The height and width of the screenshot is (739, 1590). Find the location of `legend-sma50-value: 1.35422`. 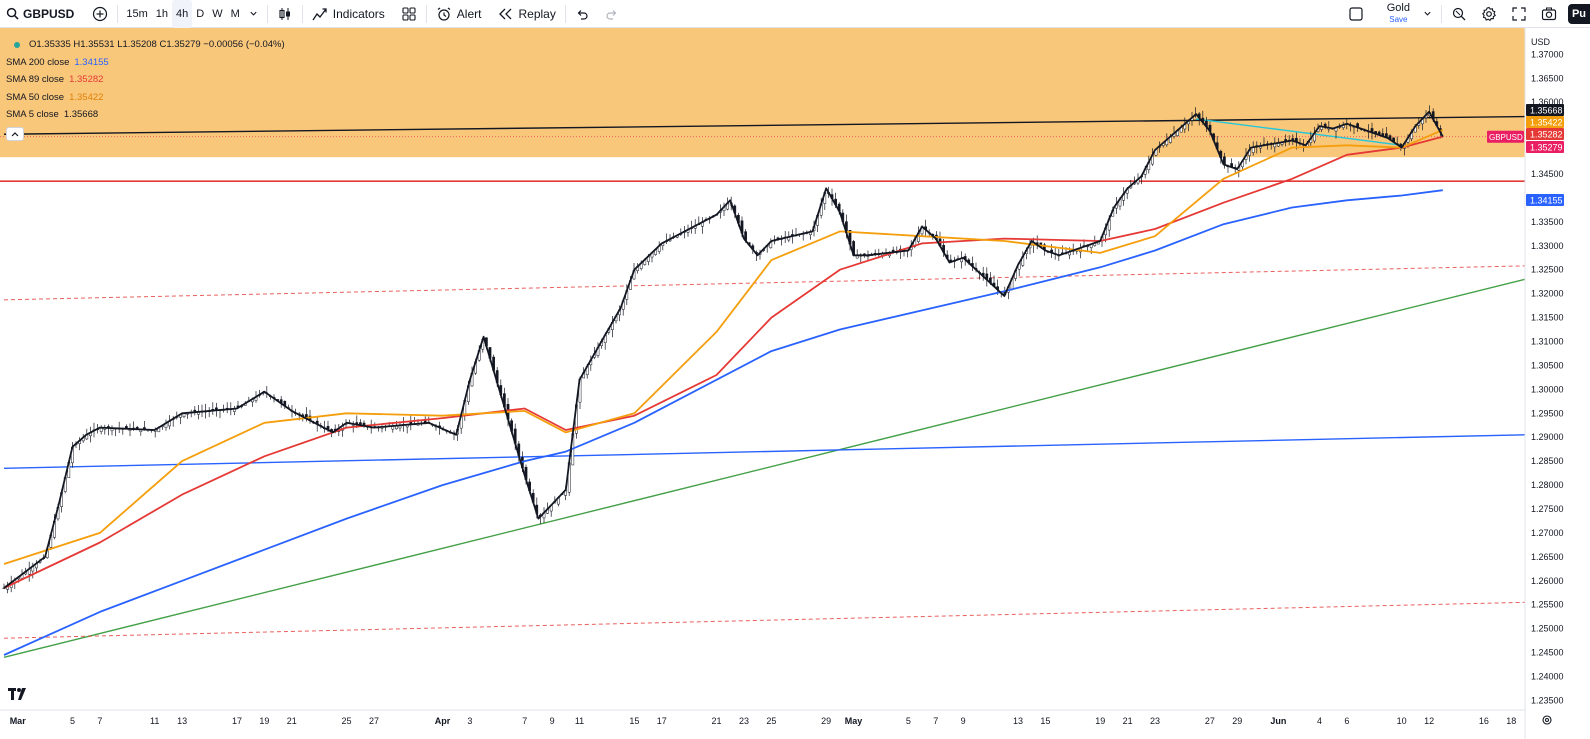

legend-sma50-value: 1.35422 is located at coordinates (86, 97).